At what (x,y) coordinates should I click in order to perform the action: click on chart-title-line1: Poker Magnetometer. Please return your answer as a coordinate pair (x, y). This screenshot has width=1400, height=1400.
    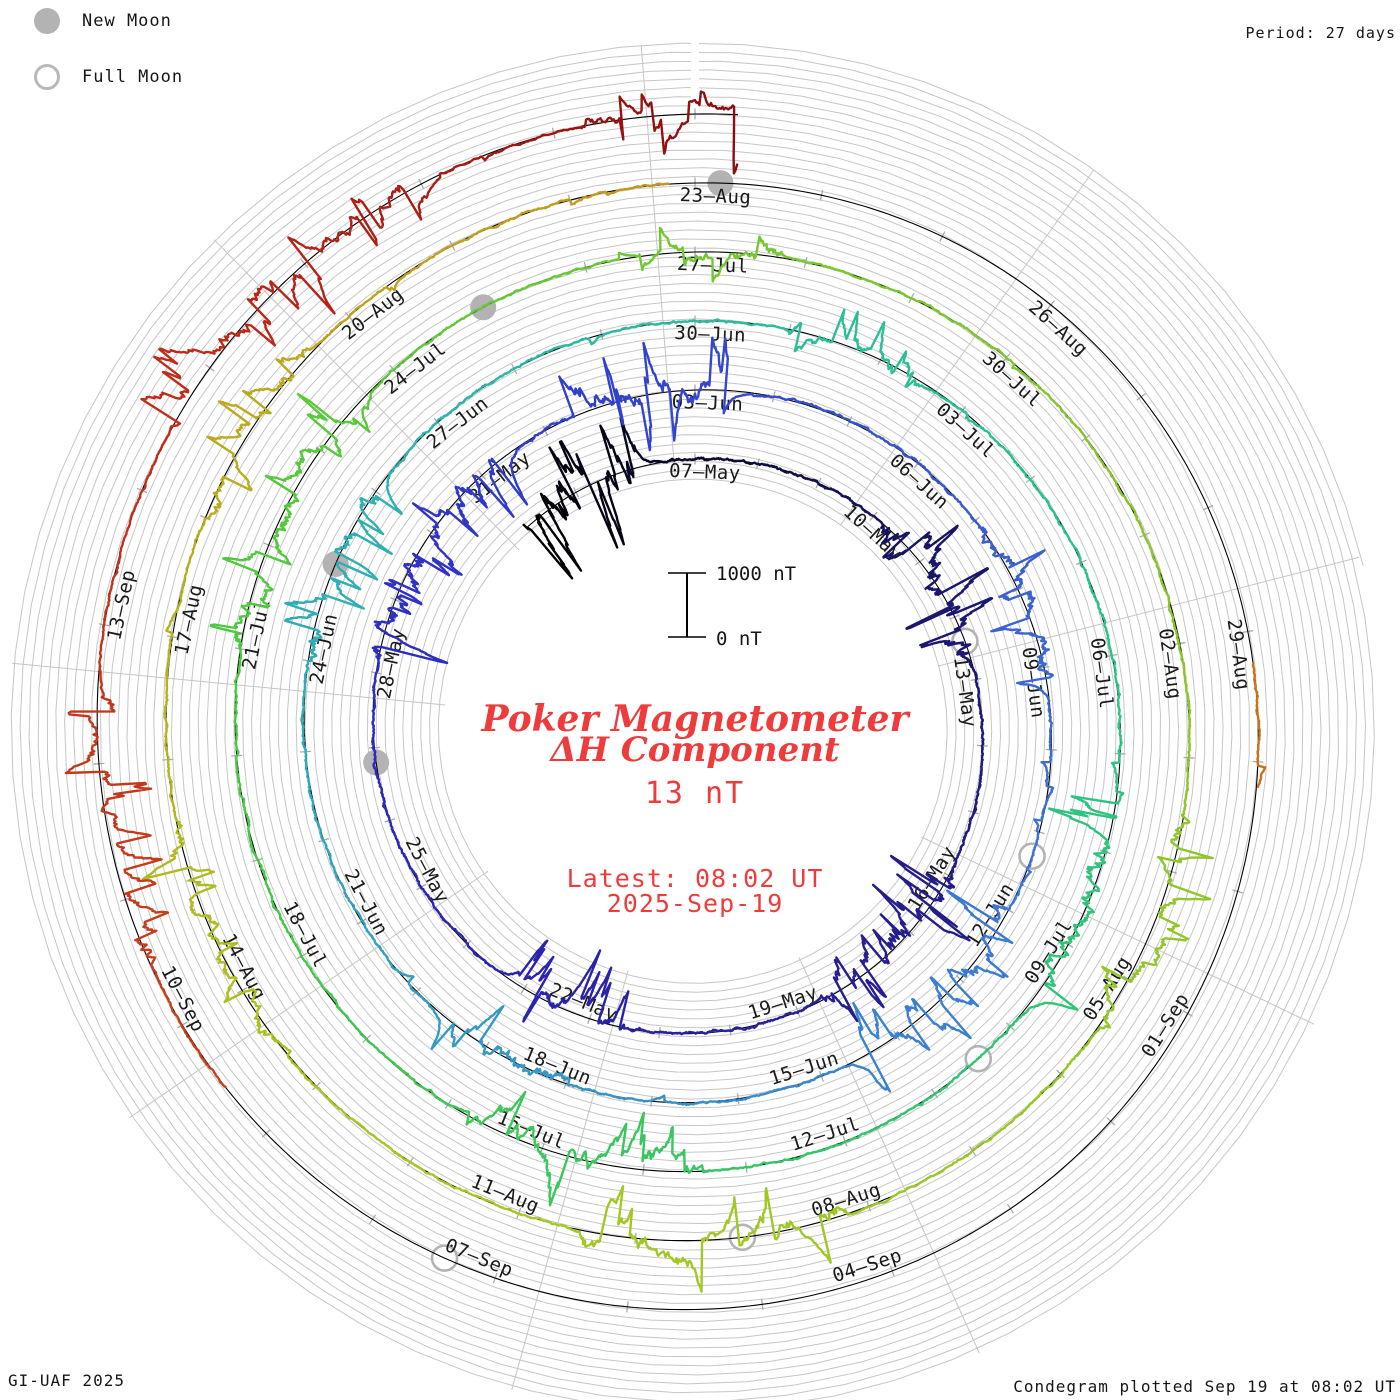
    Looking at the image, I should click on (695, 719).